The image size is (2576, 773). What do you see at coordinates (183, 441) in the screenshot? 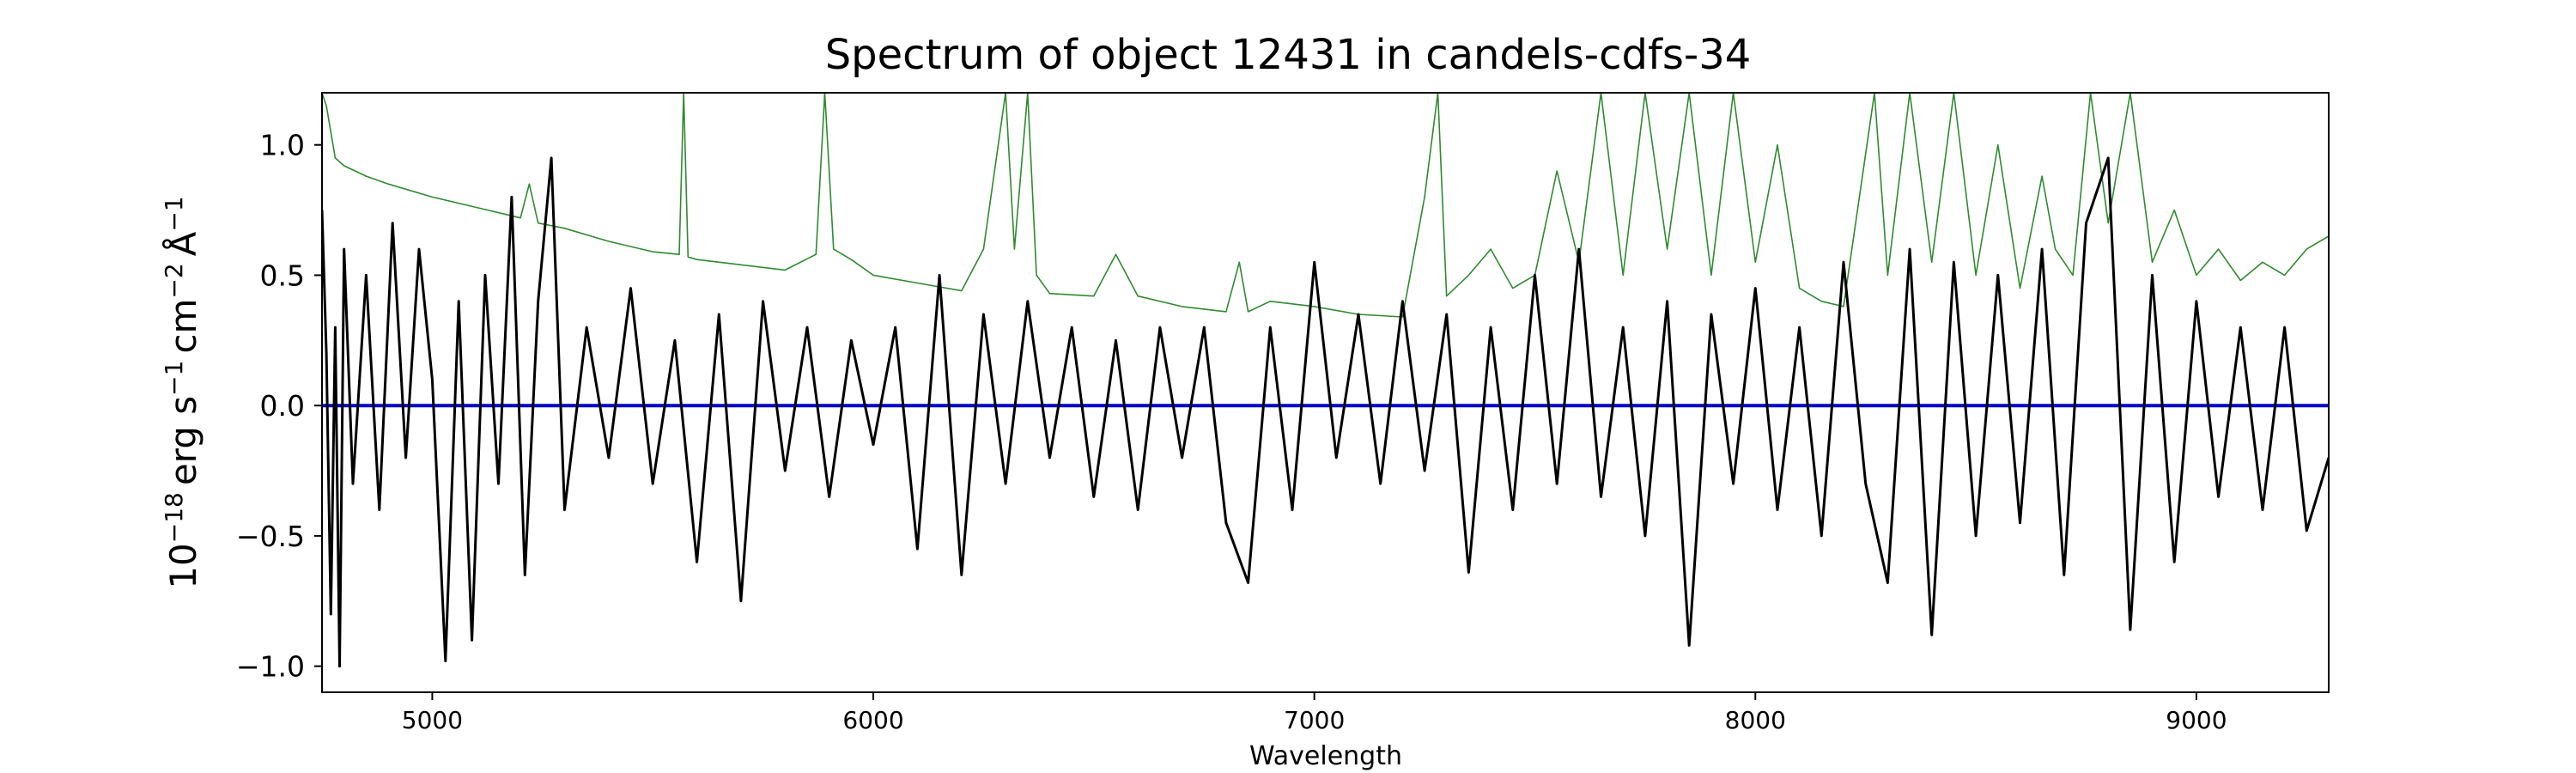
I see `ylabel-erg: erg s` at bounding box center [183, 441].